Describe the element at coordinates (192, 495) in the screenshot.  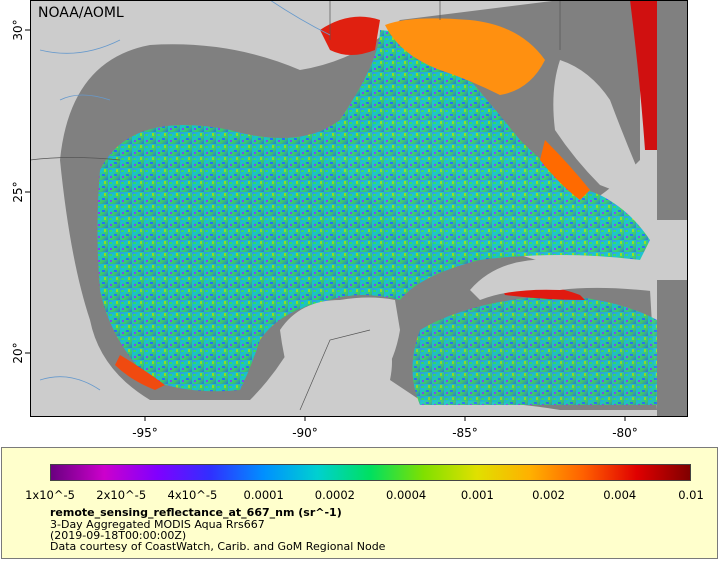
I see `colorbar-tick-label: 4x10^-5` at that location.